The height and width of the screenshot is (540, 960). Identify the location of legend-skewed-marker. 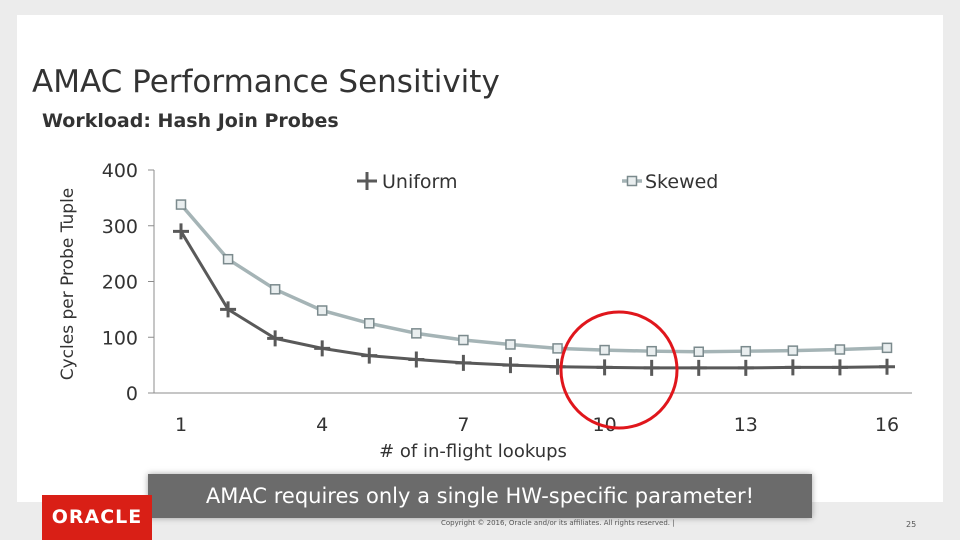
(632, 181).